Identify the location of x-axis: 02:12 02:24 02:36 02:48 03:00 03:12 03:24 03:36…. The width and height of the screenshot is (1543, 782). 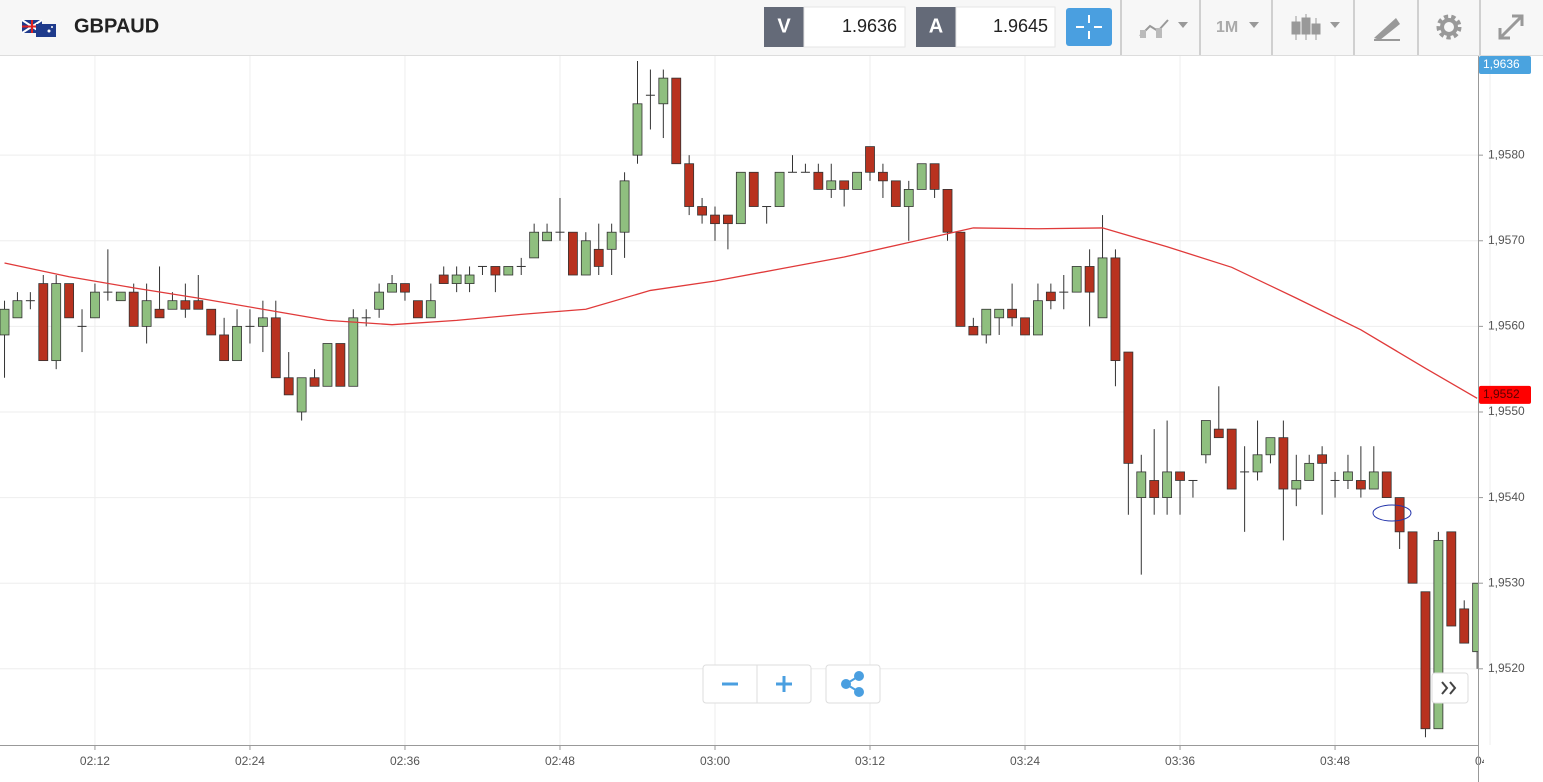
(782, 756).